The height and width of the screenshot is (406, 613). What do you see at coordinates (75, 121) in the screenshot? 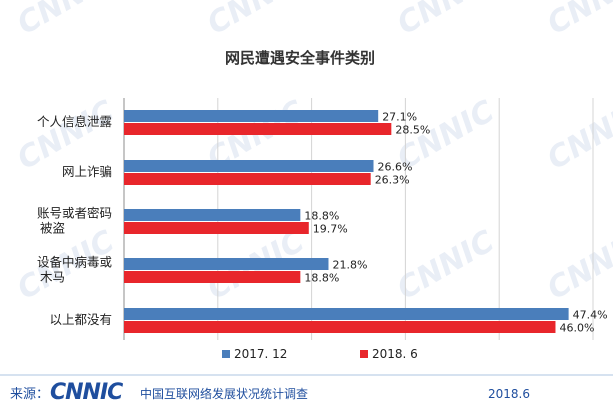
I see `category-label: 个人信息泄露` at bounding box center [75, 121].